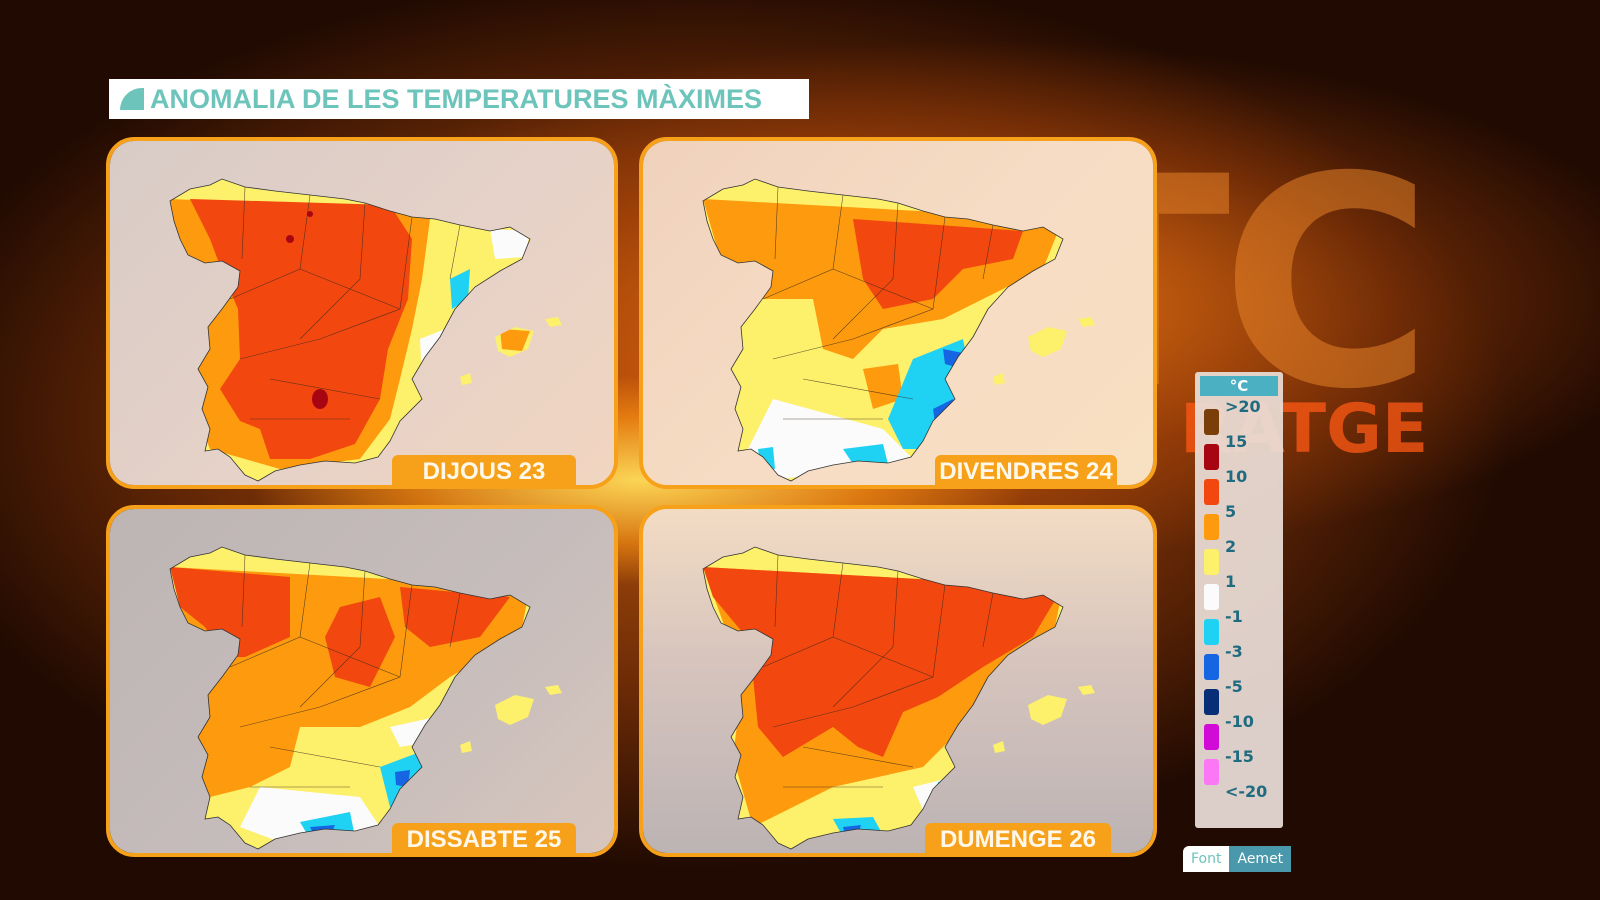 This screenshot has height=900, width=1600. What do you see at coordinates (365, 698) in the screenshot?
I see `spain-anomaly-map-saturday` at bounding box center [365, 698].